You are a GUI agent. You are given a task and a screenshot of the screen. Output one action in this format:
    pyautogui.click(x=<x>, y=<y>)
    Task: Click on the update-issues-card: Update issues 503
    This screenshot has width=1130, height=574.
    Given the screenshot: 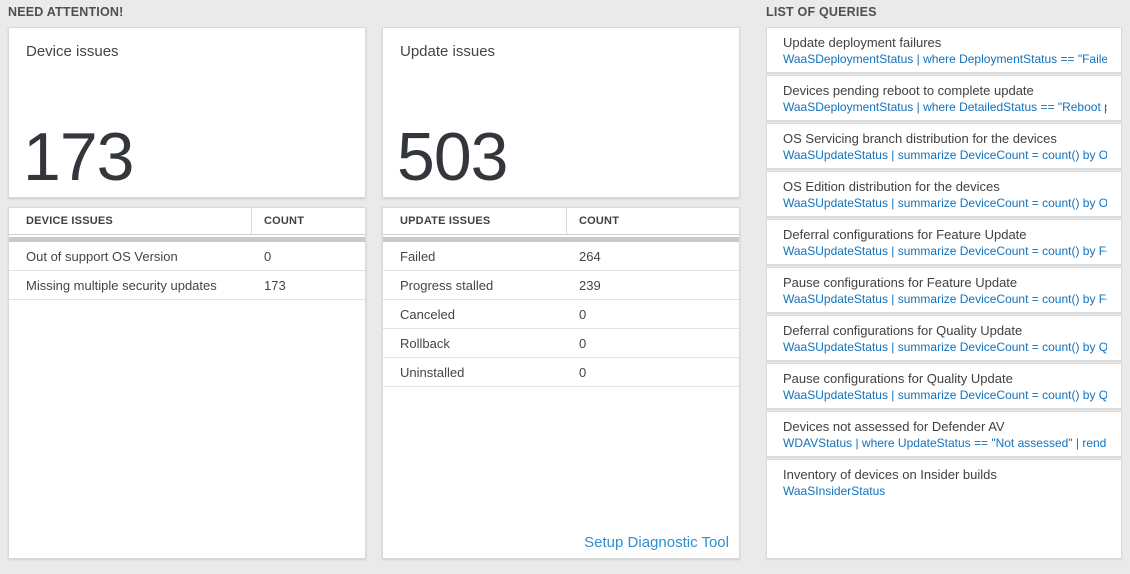 What is the action you would take?
    pyautogui.click(x=561, y=112)
    